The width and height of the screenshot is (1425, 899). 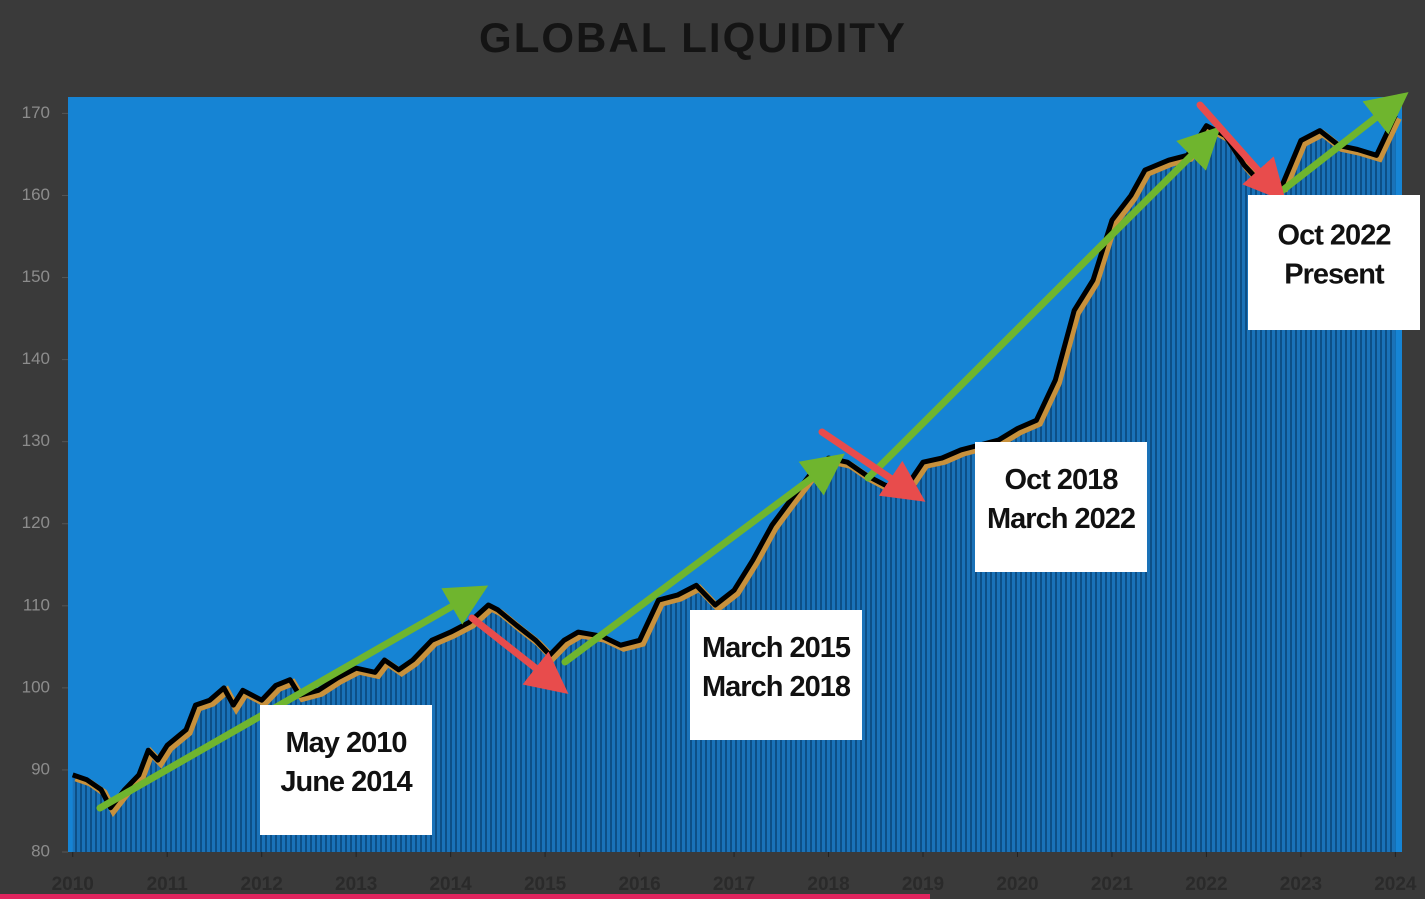 I want to click on y-tick-label: 160, so click(x=36, y=194).